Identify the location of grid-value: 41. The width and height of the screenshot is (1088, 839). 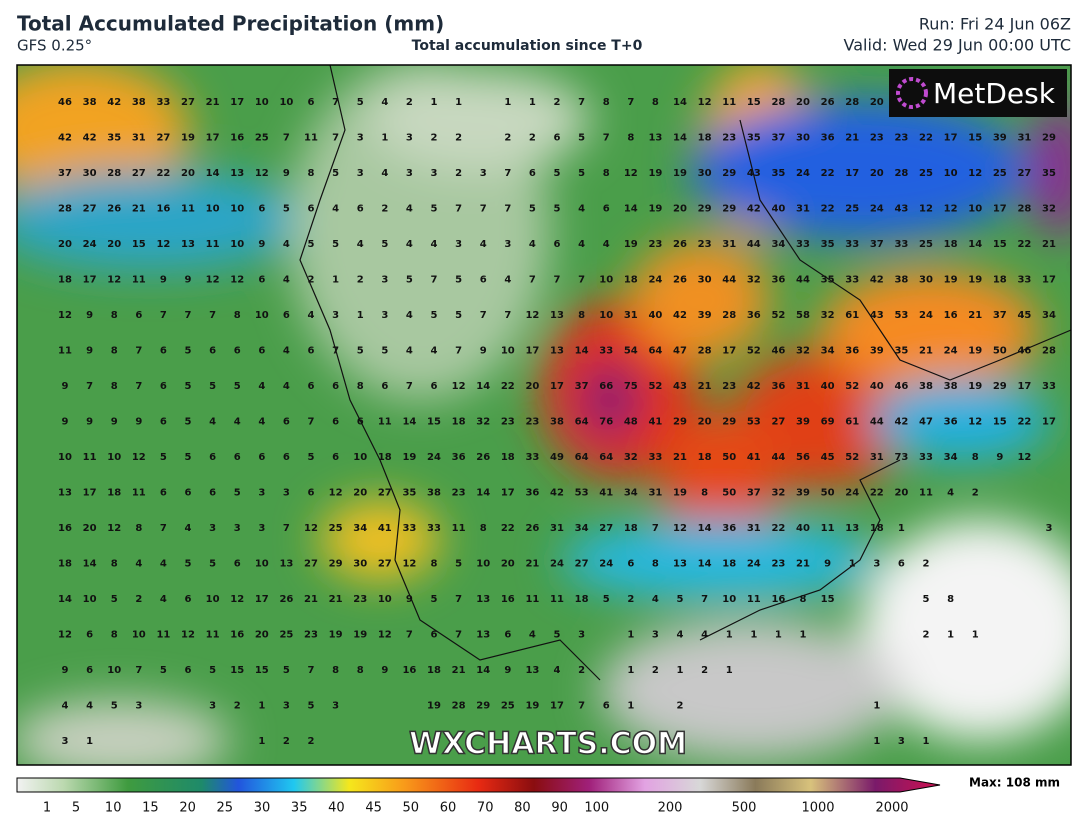
(606, 493).